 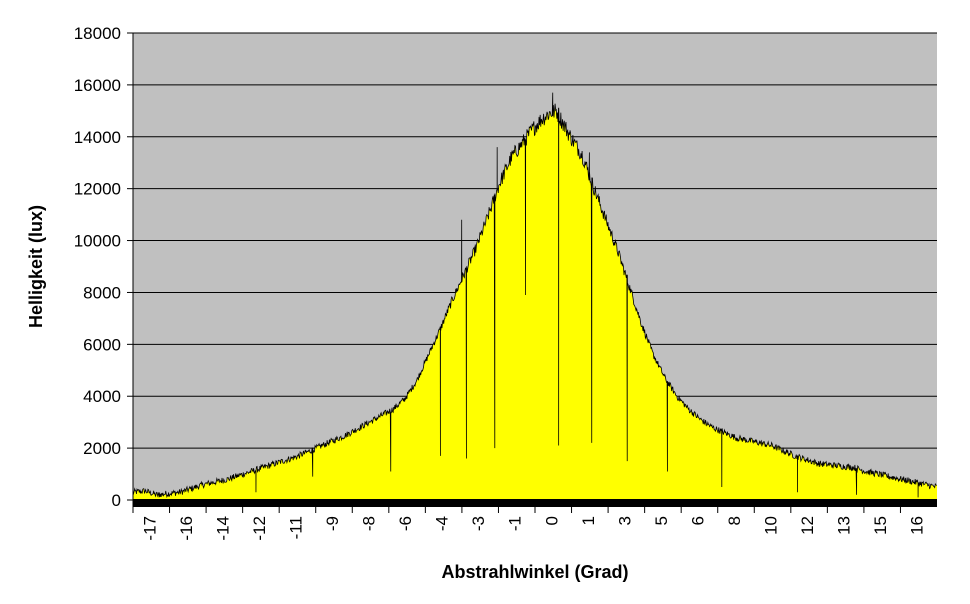 What do you see at coordinates (661, 520) in the screenshot?
I see `x-tick-label: 5` at bounding box center [661, 520].